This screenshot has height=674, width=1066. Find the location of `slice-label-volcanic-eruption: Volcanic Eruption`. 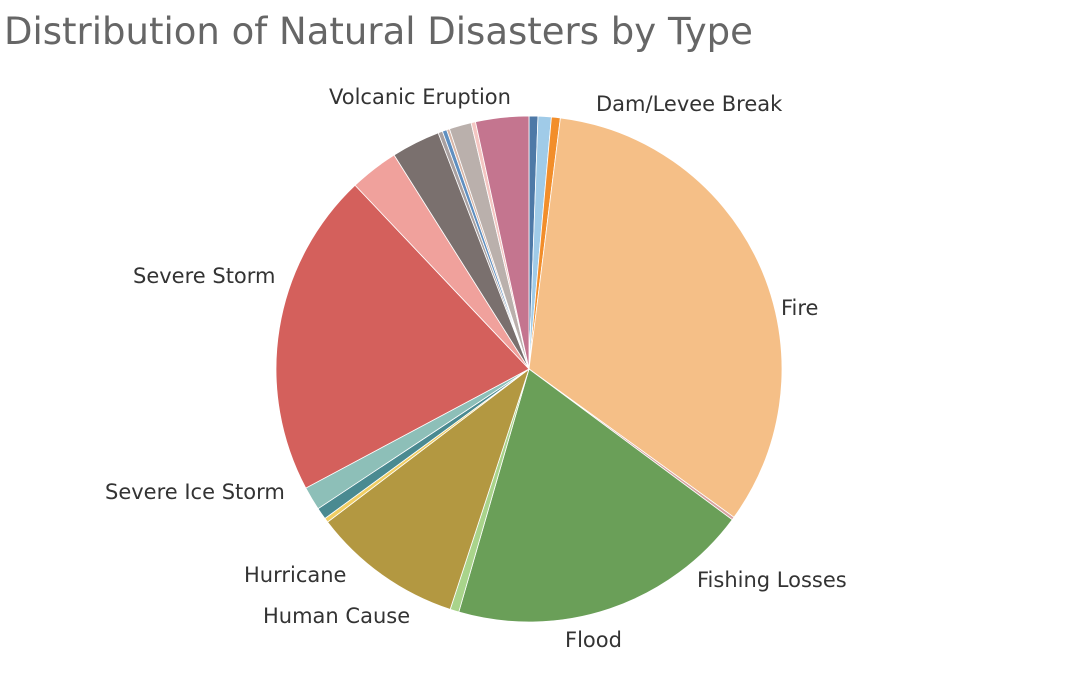

slice-label-volcanic-eruption: Volcanic Eruption is located at coordinates (420, 97).